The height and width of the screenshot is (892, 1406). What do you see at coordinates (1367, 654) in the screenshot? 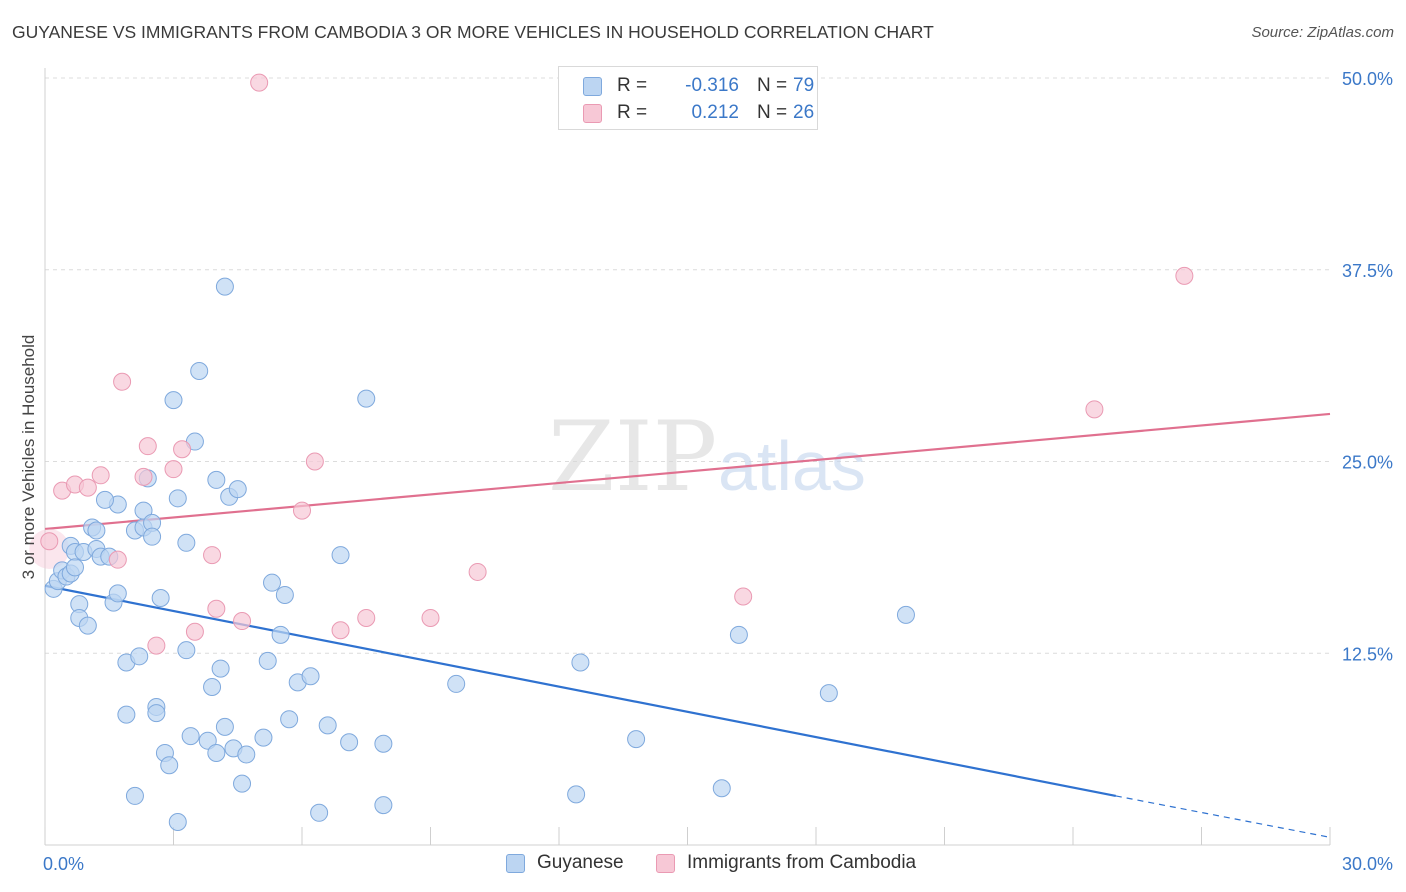
I see `y-tick-label: 12.5%` at bounding box center [1367, 654].